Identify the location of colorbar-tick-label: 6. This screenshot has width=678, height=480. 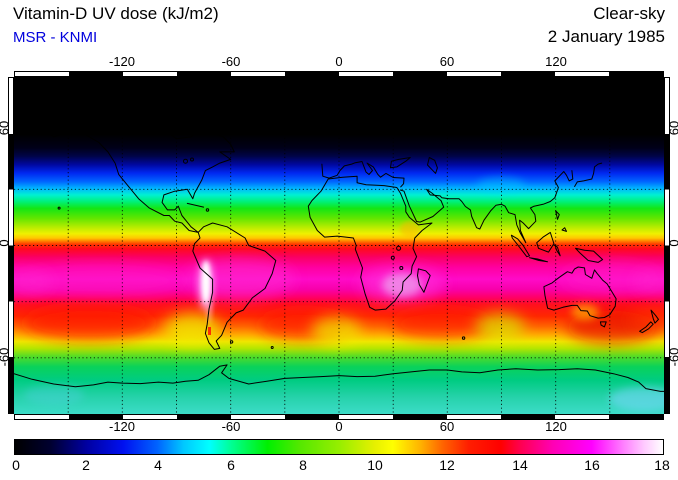
(231, 465).